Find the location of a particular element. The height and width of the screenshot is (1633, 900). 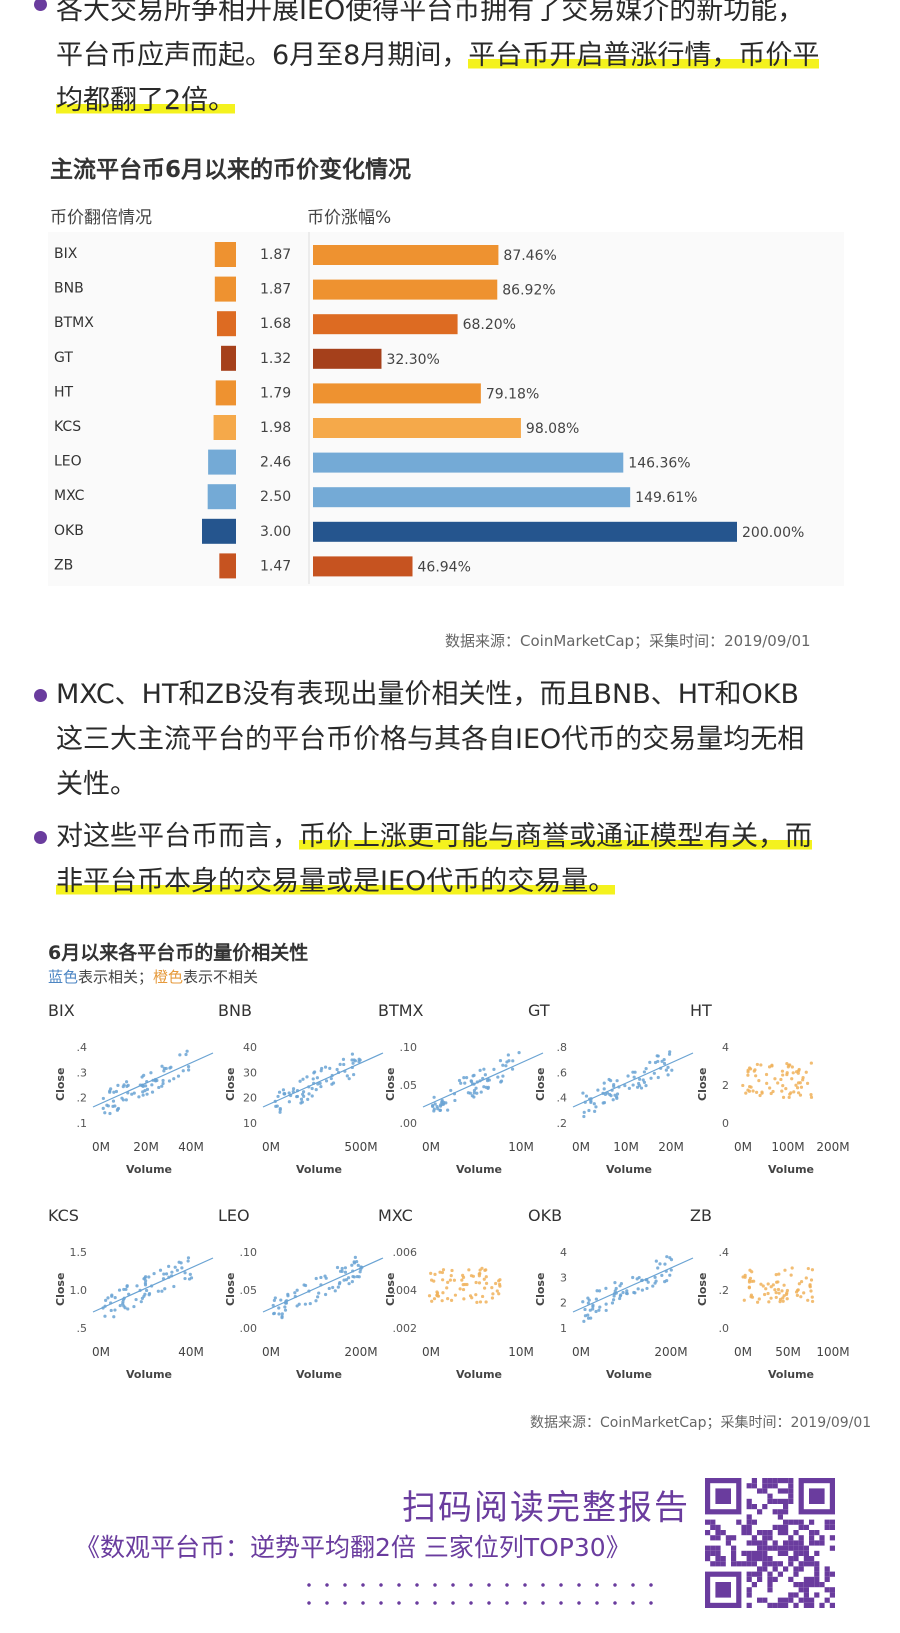

y-tick-label: .6 is located at coordinates (562, 1072).